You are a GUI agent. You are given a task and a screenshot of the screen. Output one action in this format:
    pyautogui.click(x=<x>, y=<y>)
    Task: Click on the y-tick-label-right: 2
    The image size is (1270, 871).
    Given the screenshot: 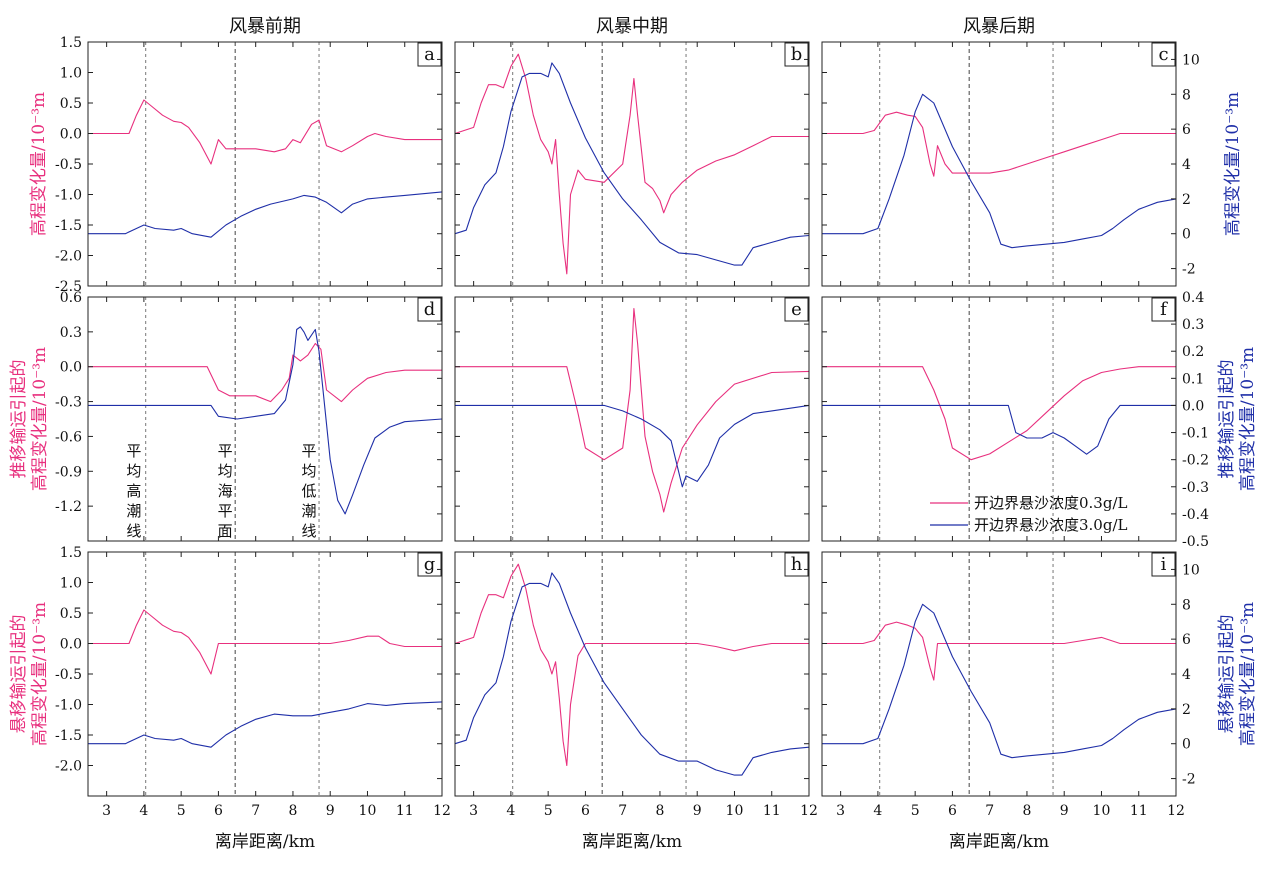 What is the action you would take?
    pyautogui.click(x=1186, y=710)
    